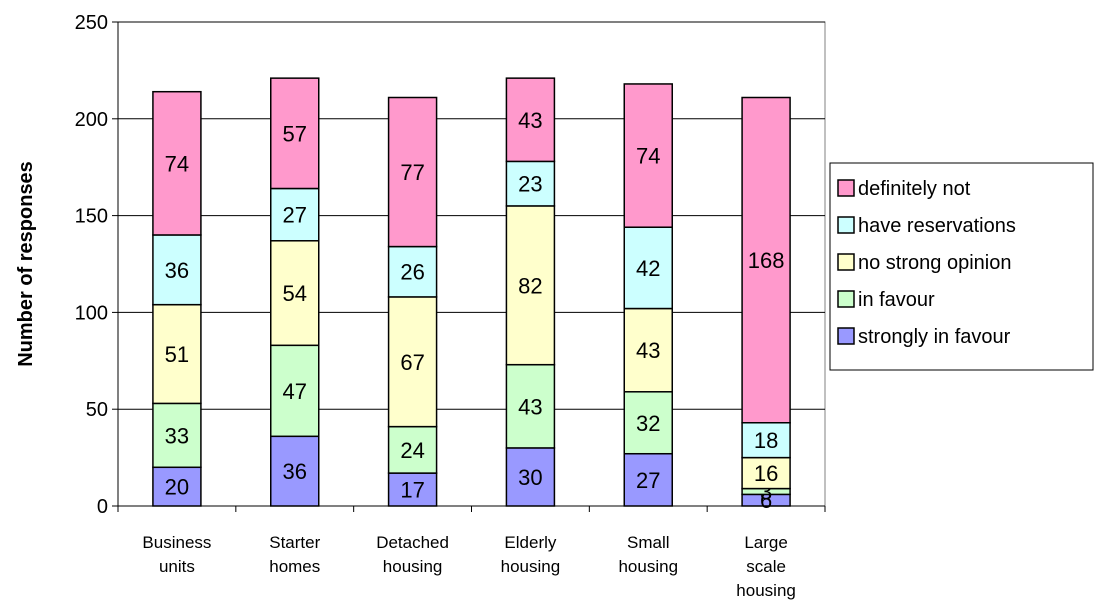  I want to click on data-label: 18, so click(766, 440).